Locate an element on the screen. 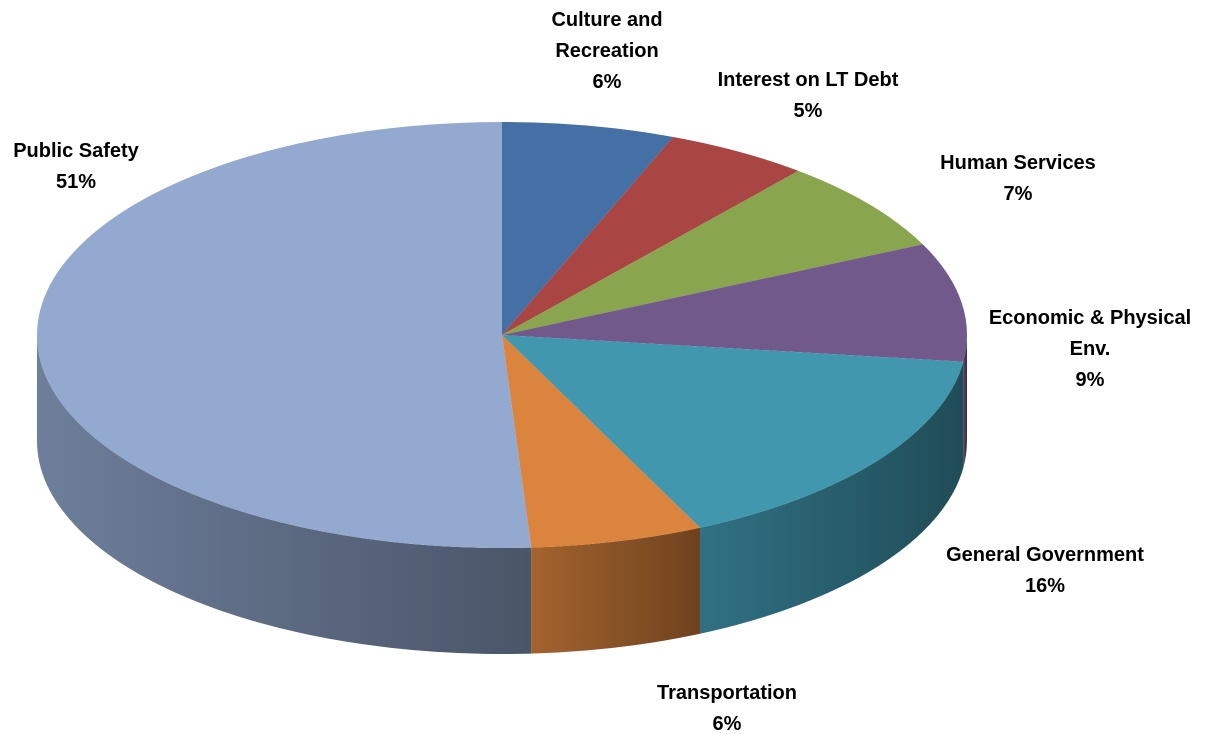  value-label: 16% is located at coordinates (1045, 586).